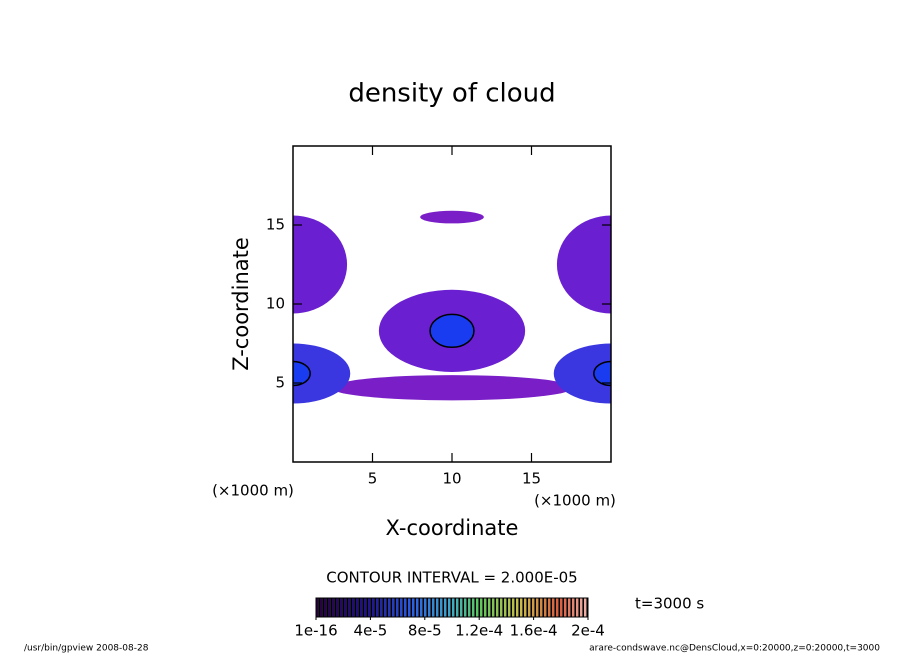 This screenshot has height=654, width=904. What do you see at coordinates (253, 491) in the screenshot?
I see `y-unit-label: (×1000 m)` at bounding box center [253, 491].